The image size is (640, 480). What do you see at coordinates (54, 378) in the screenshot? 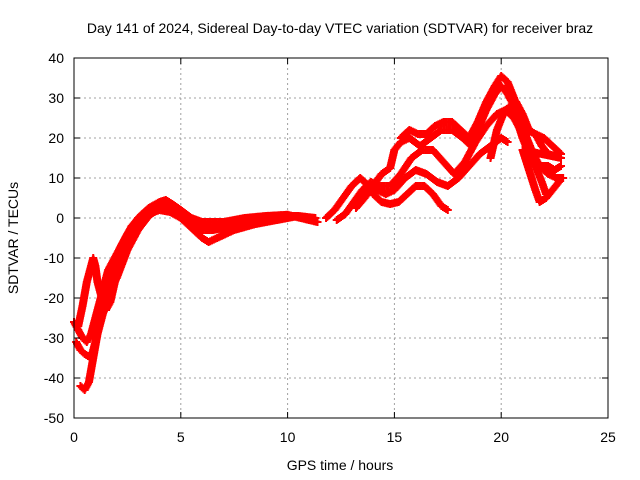
I see `y-tick-label: -40` at bounding box center [54, 378].